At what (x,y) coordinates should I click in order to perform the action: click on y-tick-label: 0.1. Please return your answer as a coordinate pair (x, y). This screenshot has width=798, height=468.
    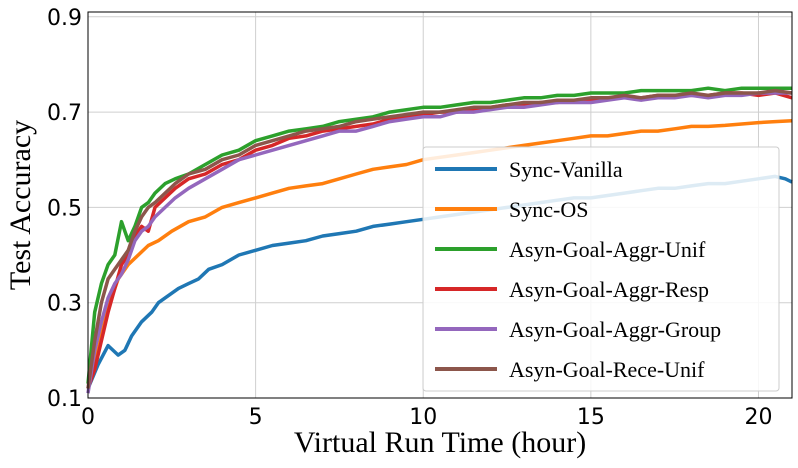
    Looking at the image, I should click on (64, 399).